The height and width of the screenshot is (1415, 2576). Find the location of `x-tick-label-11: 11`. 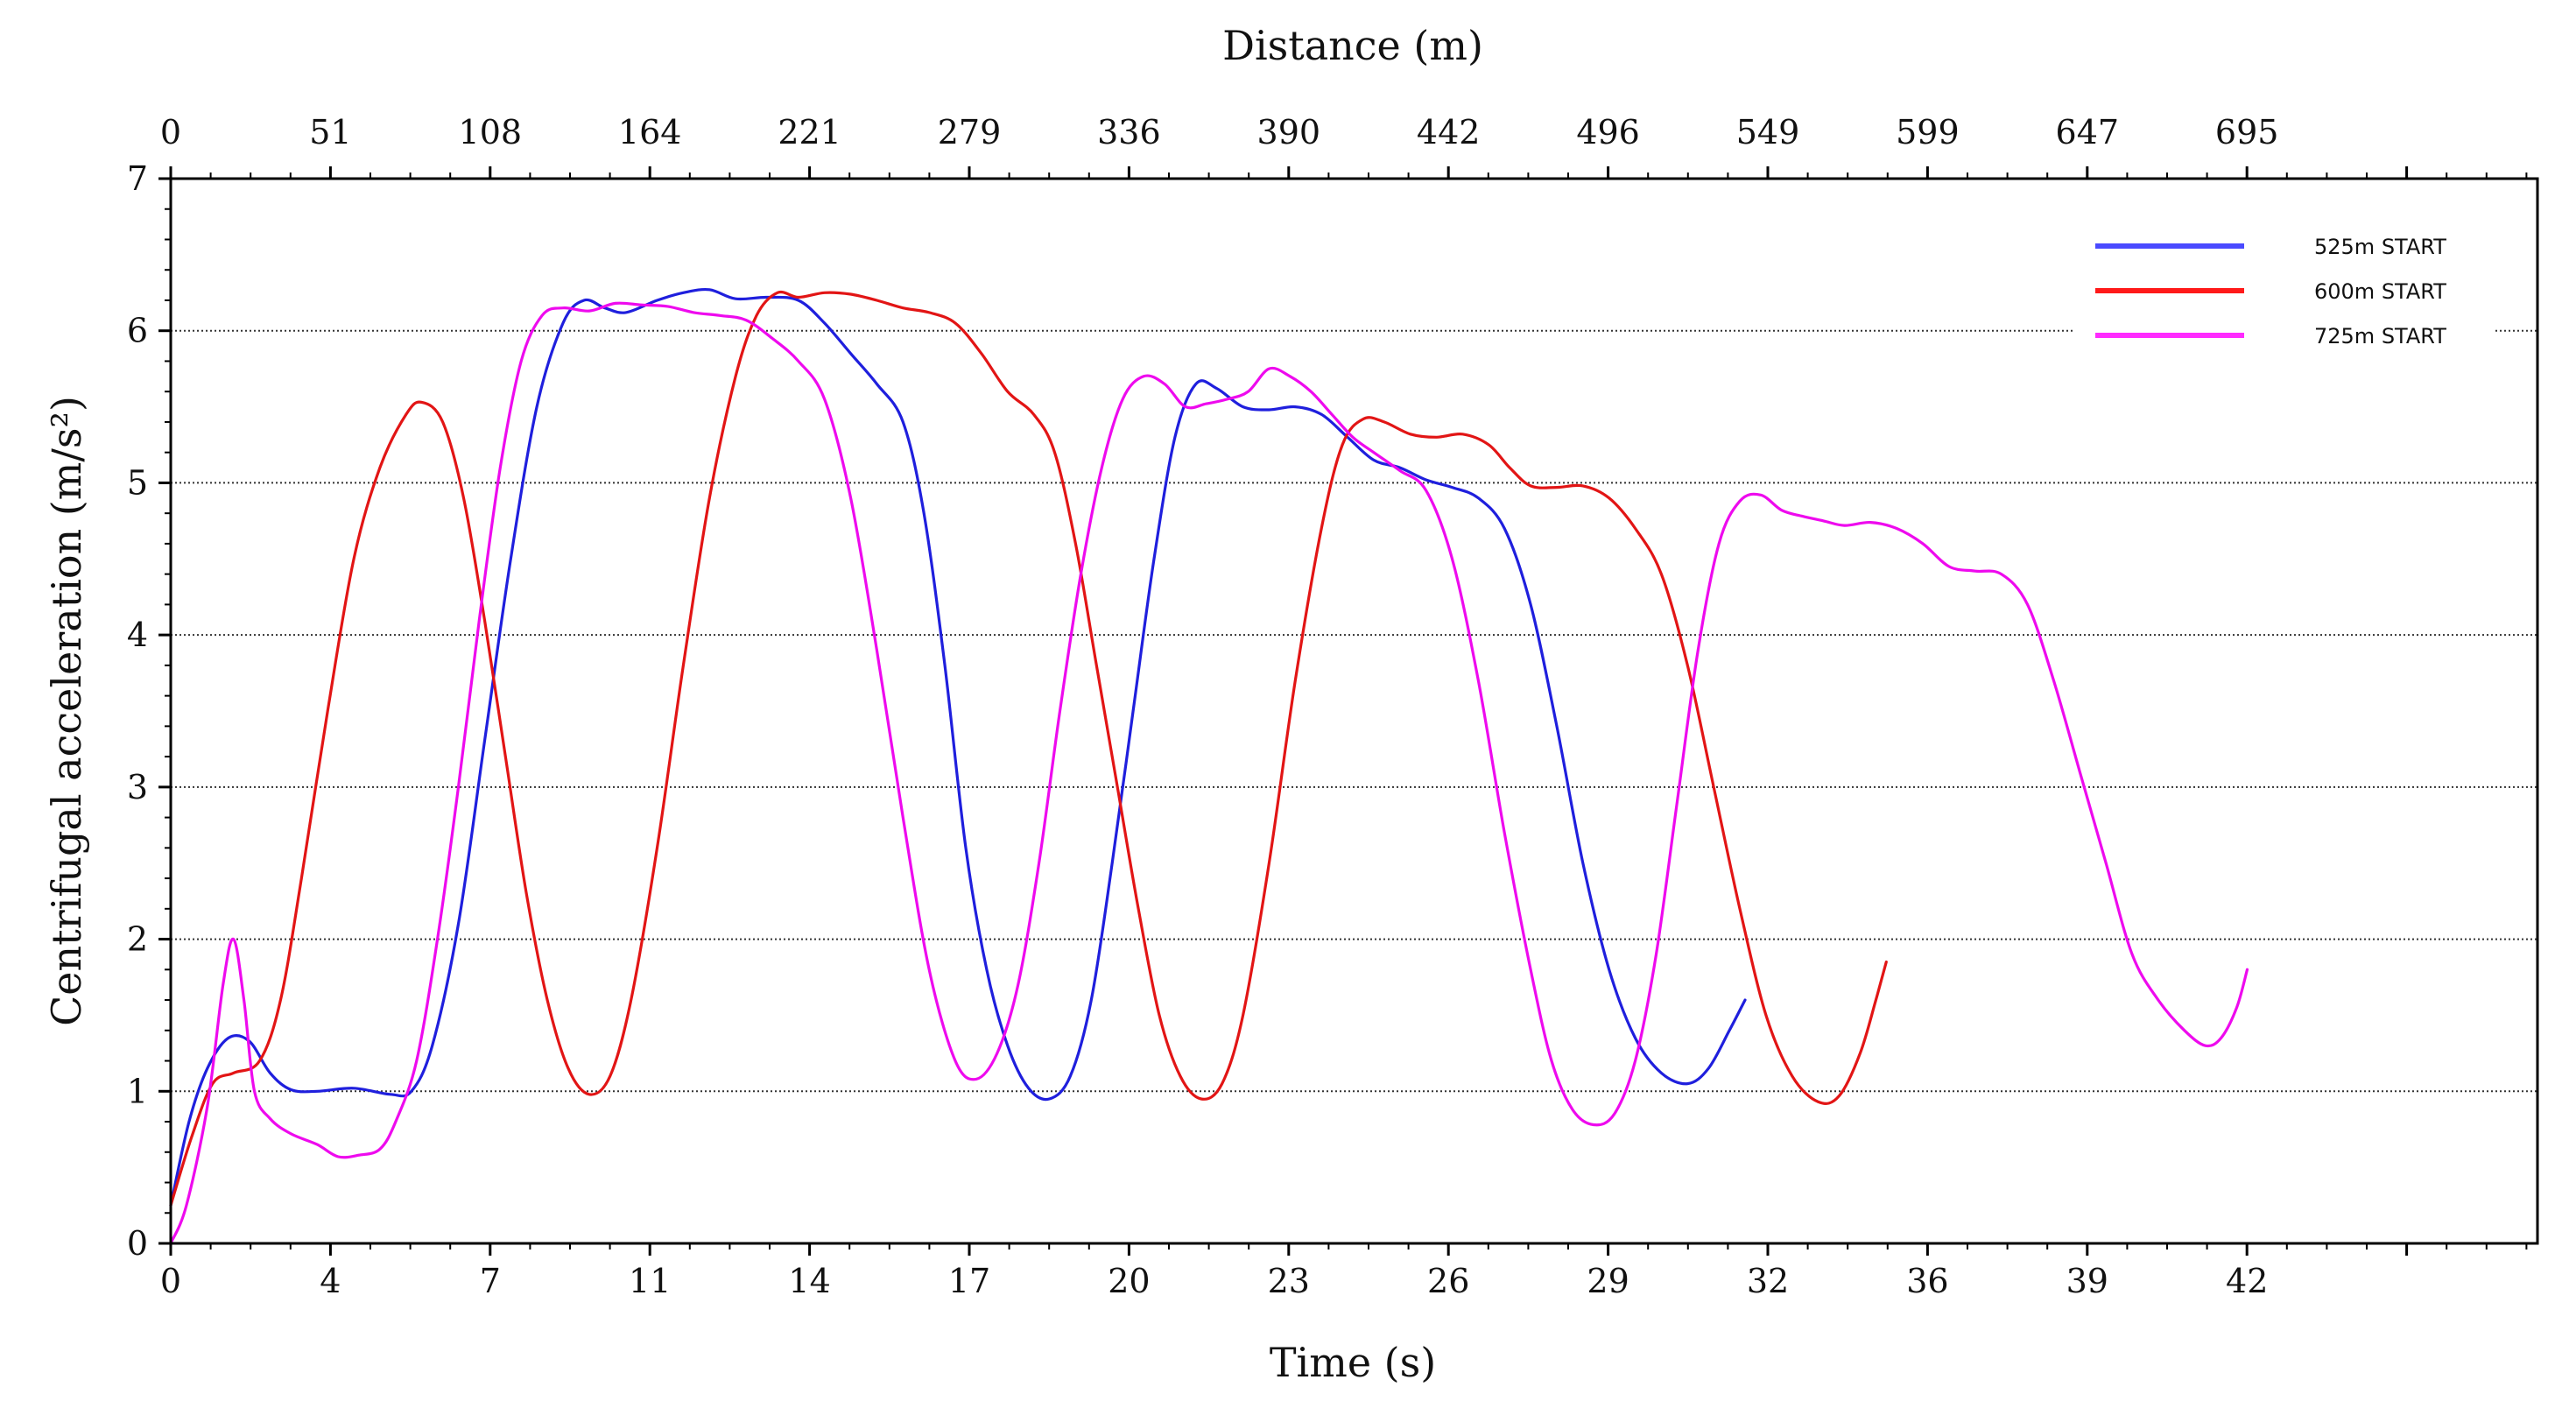

x-tick-label-11: 11 is located at coordinates (650, 1281).